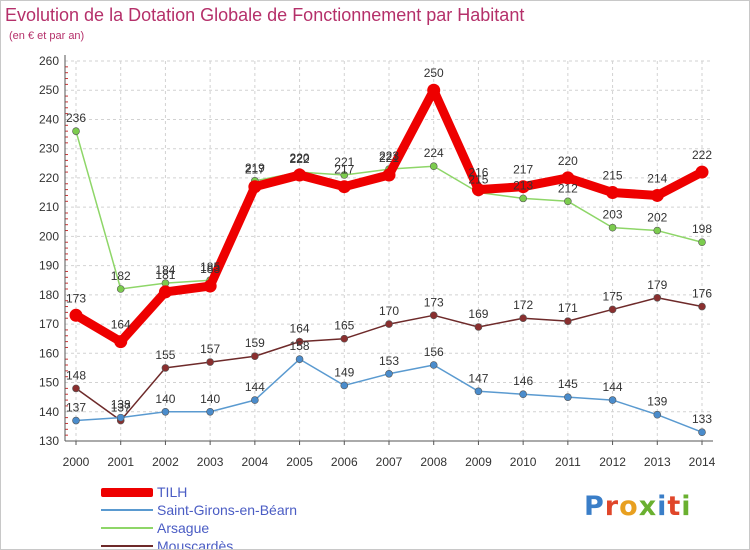 Image resolution: width=750 pixels, height=550 pixels. What do you see at coordinates (121, 408) in the screenshot?
I see `data-label-mouscardes: 137` at bounding box center [121, 408].